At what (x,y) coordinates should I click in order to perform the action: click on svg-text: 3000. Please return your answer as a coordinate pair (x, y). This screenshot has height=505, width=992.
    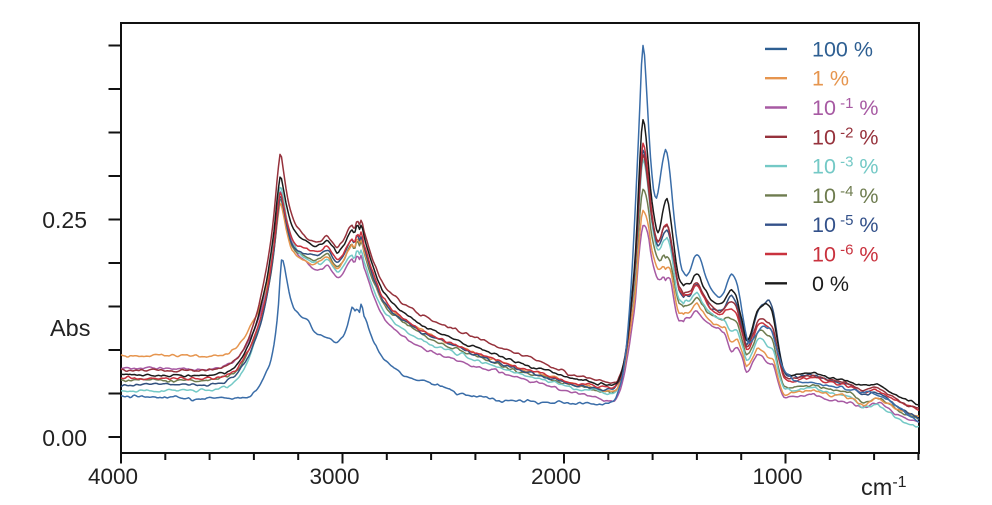
    Looking at the image, I should click on (334, 476).